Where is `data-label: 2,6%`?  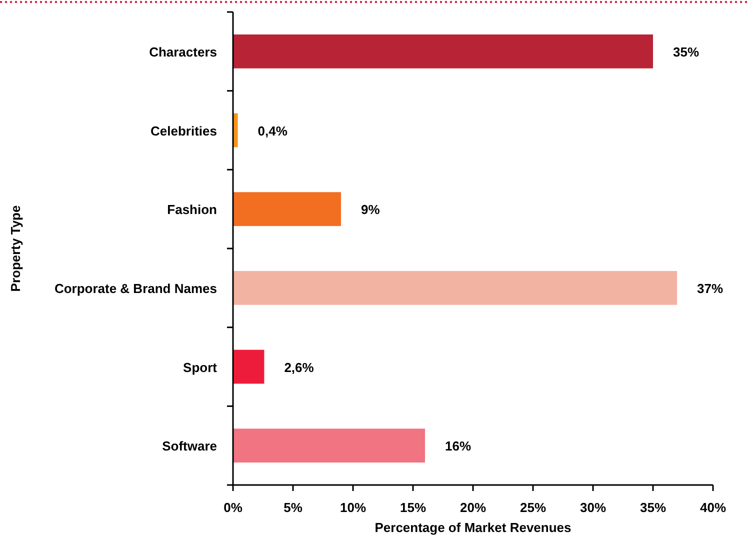 data-label: 2,6% is located at coordinates (299, 367).